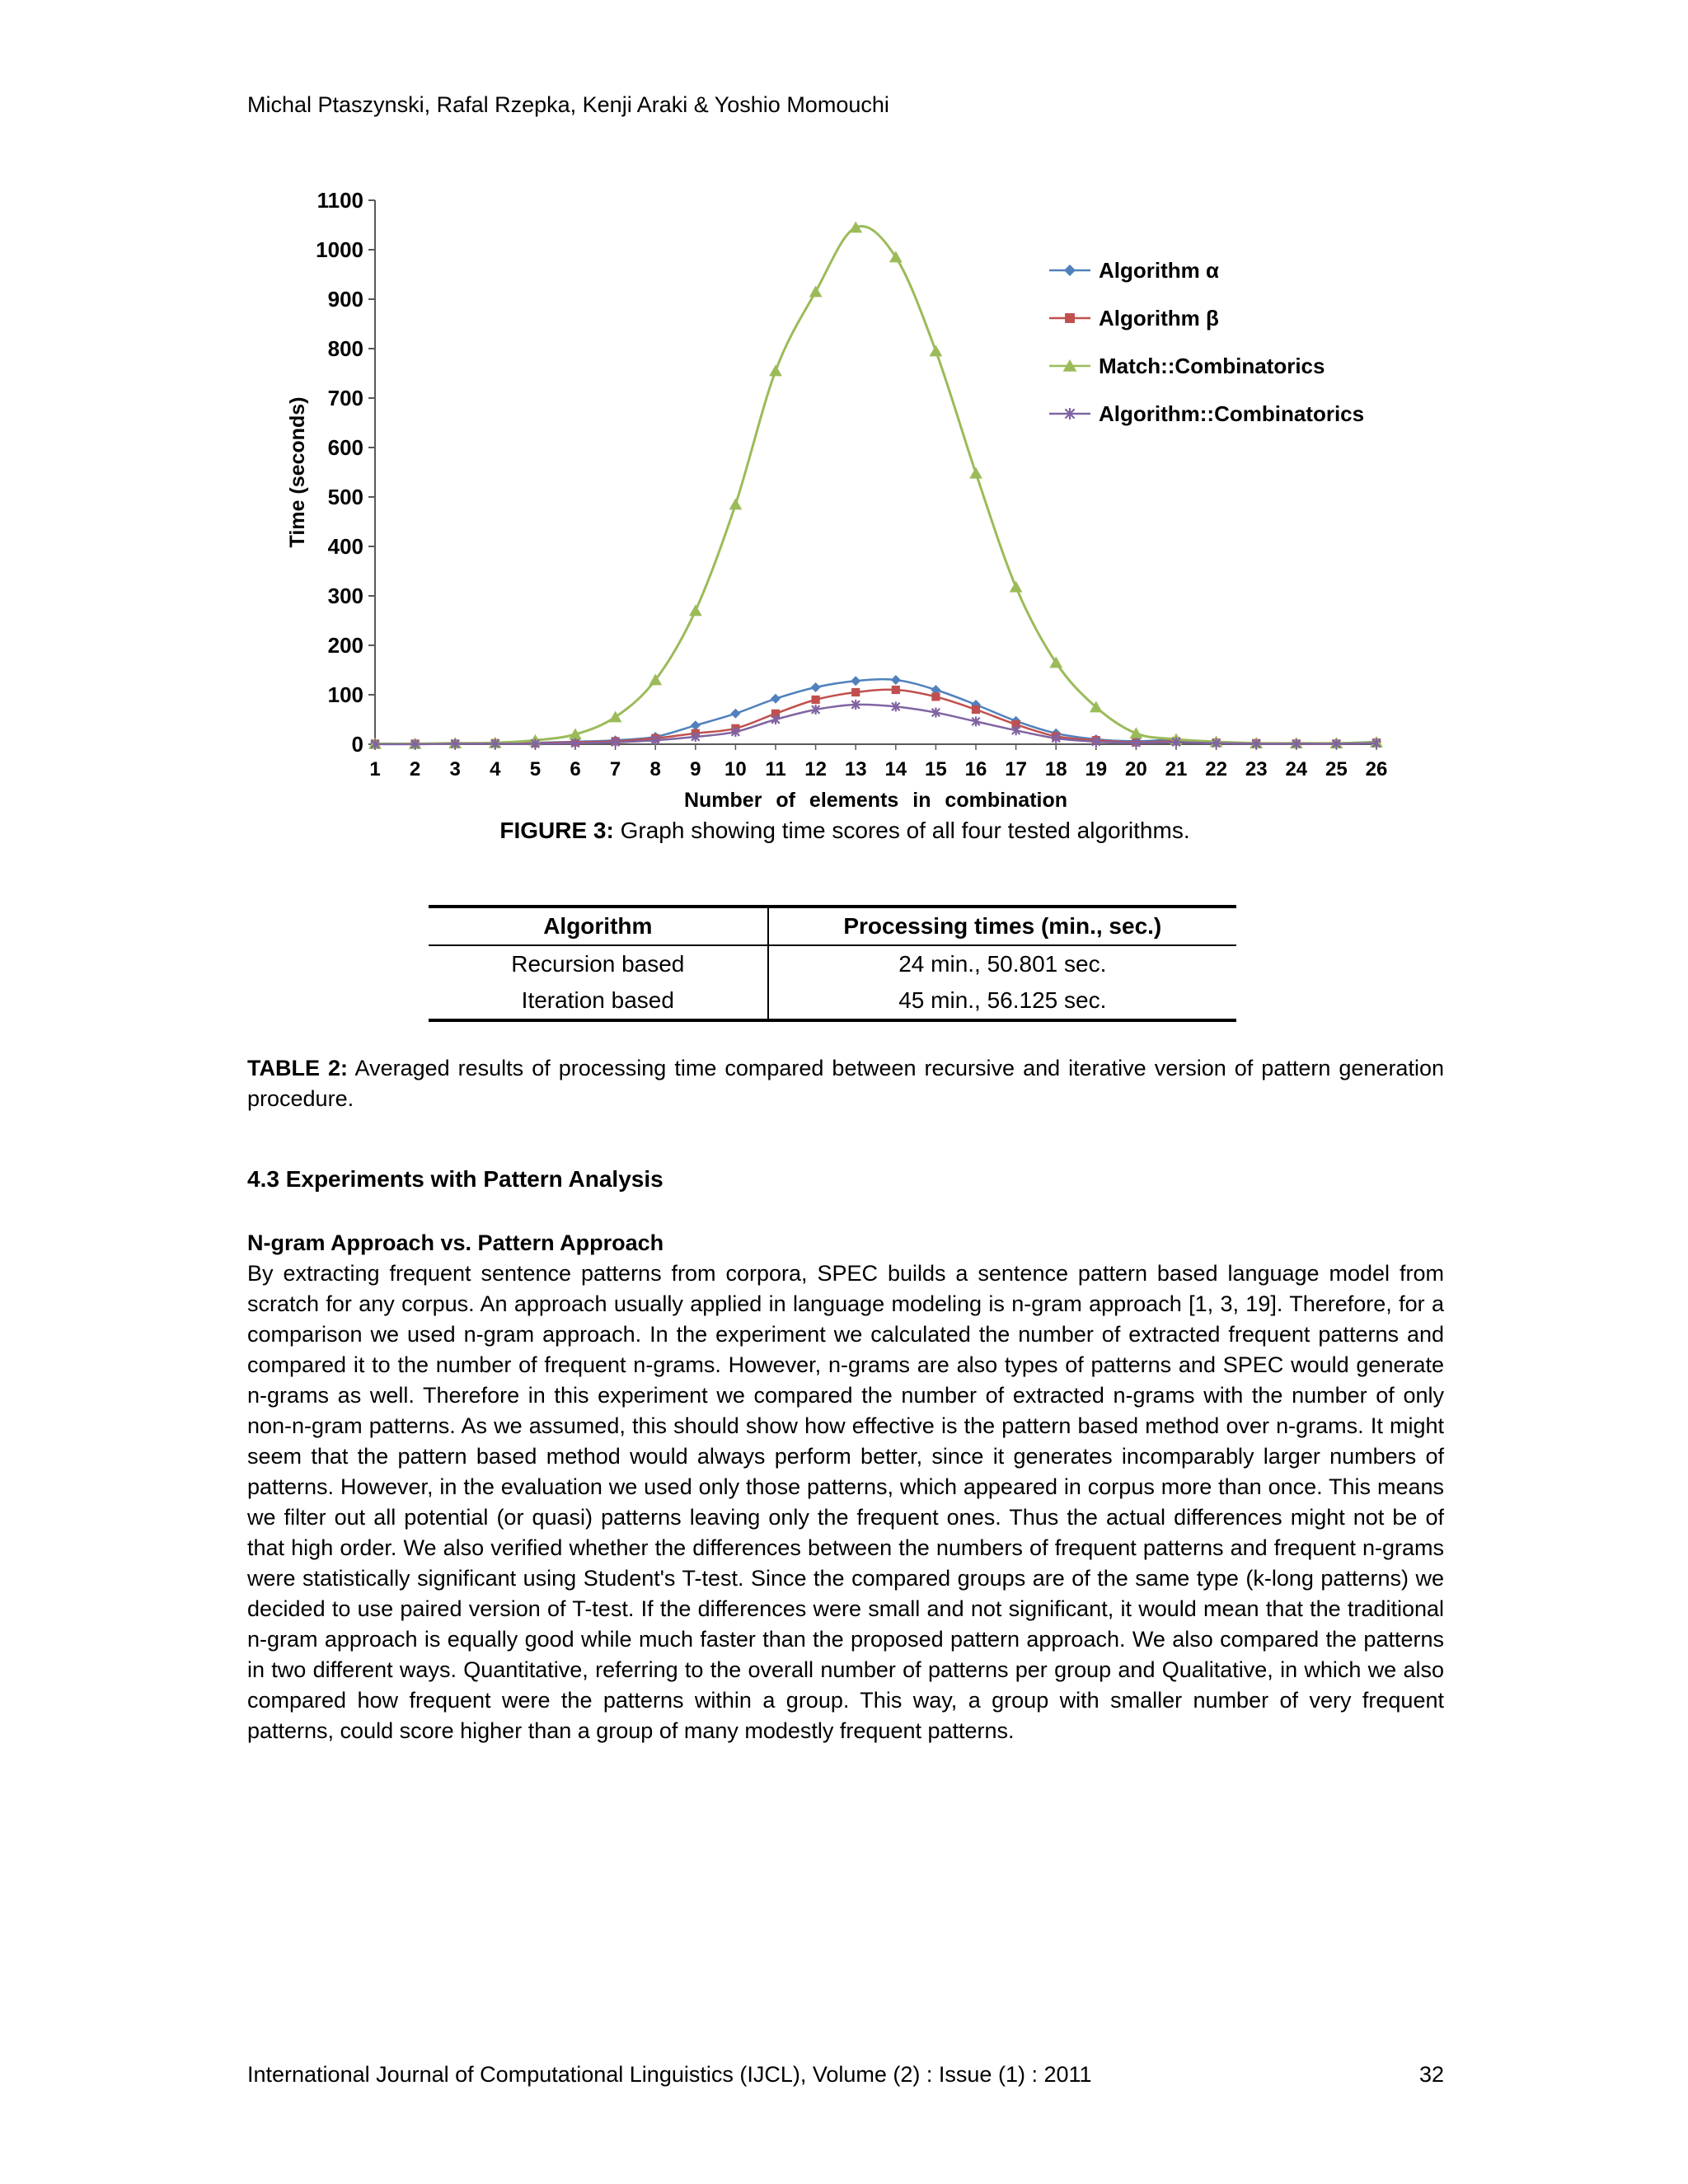  I want to click on svg-text: 5, so click(536, 769).